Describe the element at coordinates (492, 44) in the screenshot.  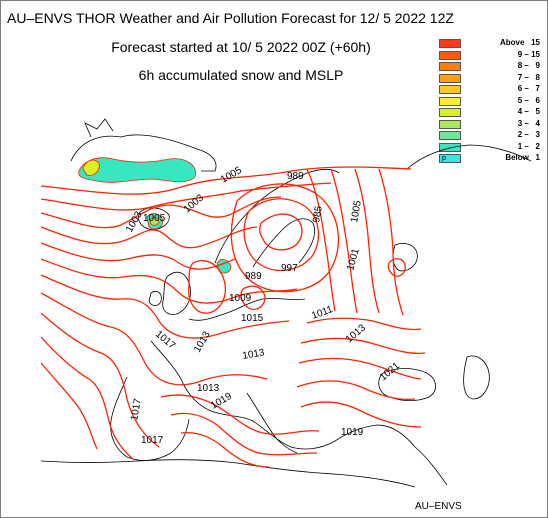
I see `legend-item: Above 15` at that location.